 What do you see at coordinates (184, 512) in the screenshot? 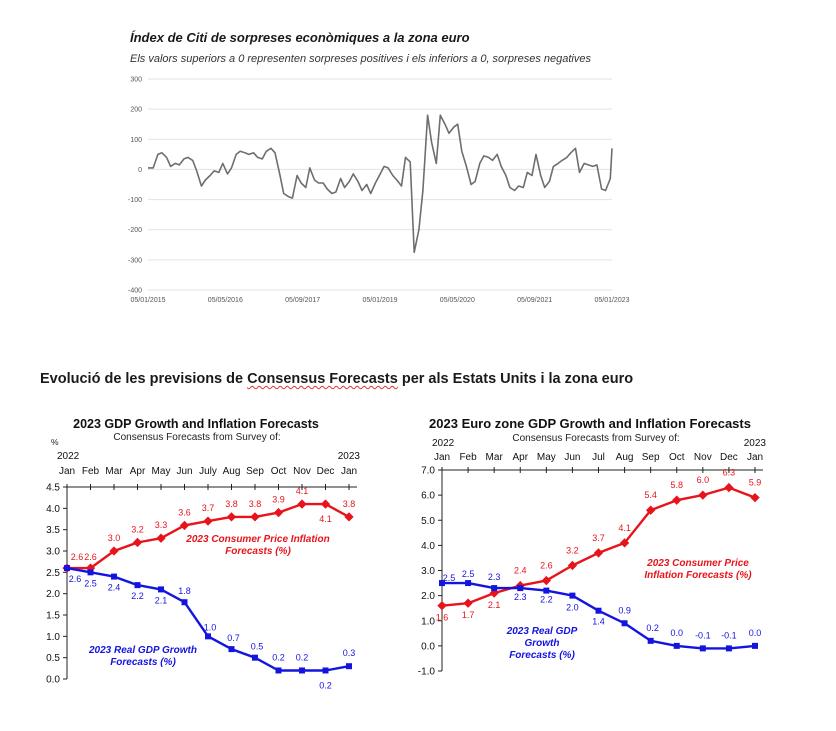
I see `inflation-data-label: 3.6` at bounding box center [184, 512].